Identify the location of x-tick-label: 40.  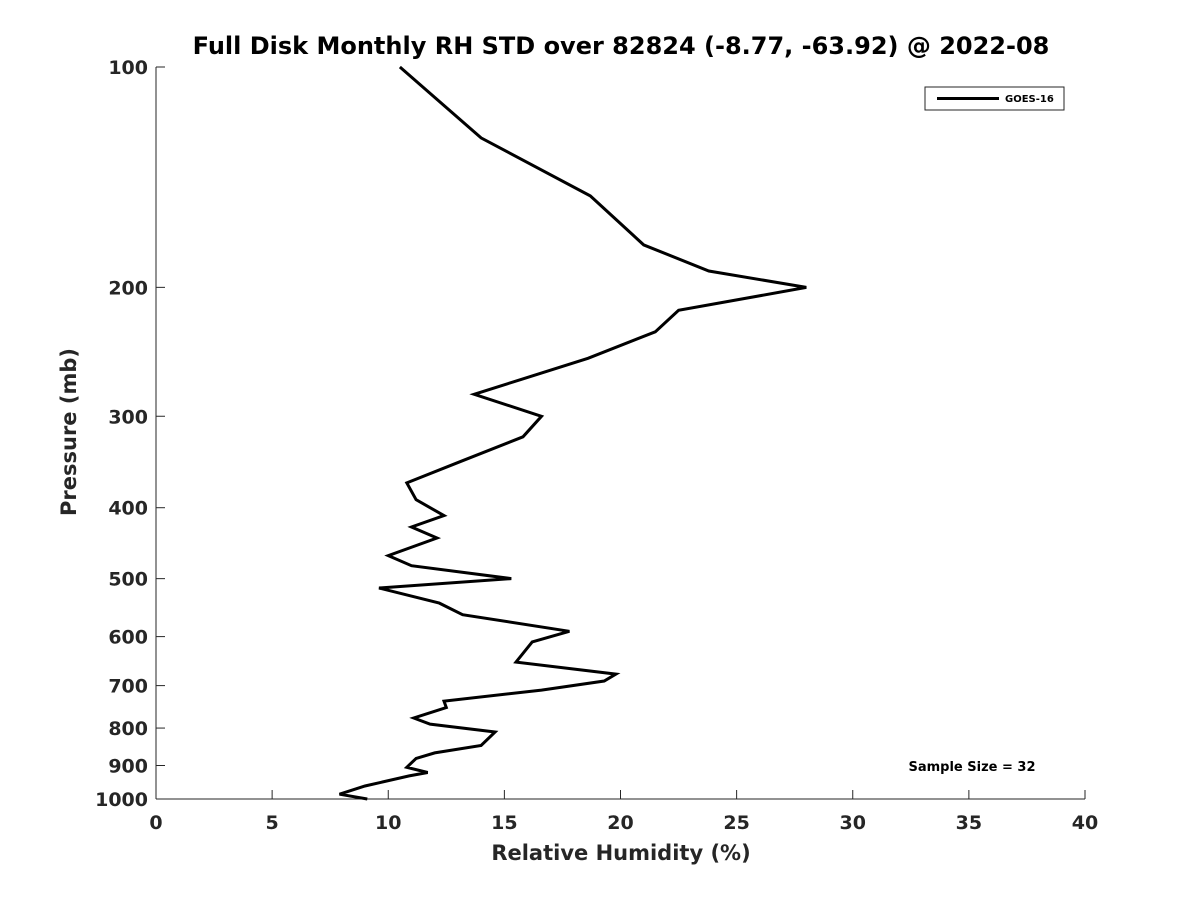
(1085, 823).